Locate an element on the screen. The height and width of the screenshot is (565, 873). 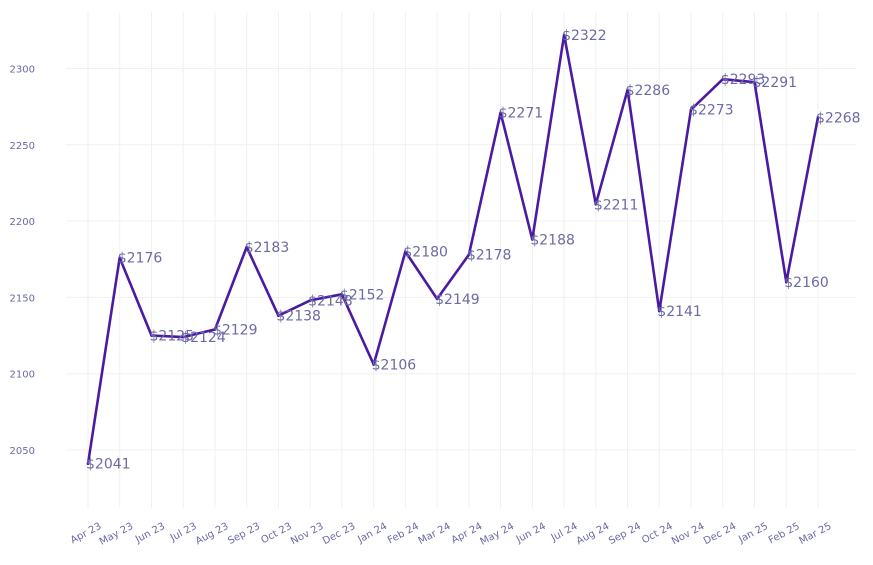
data-label: $2148 is located at coordinates (330, 301).